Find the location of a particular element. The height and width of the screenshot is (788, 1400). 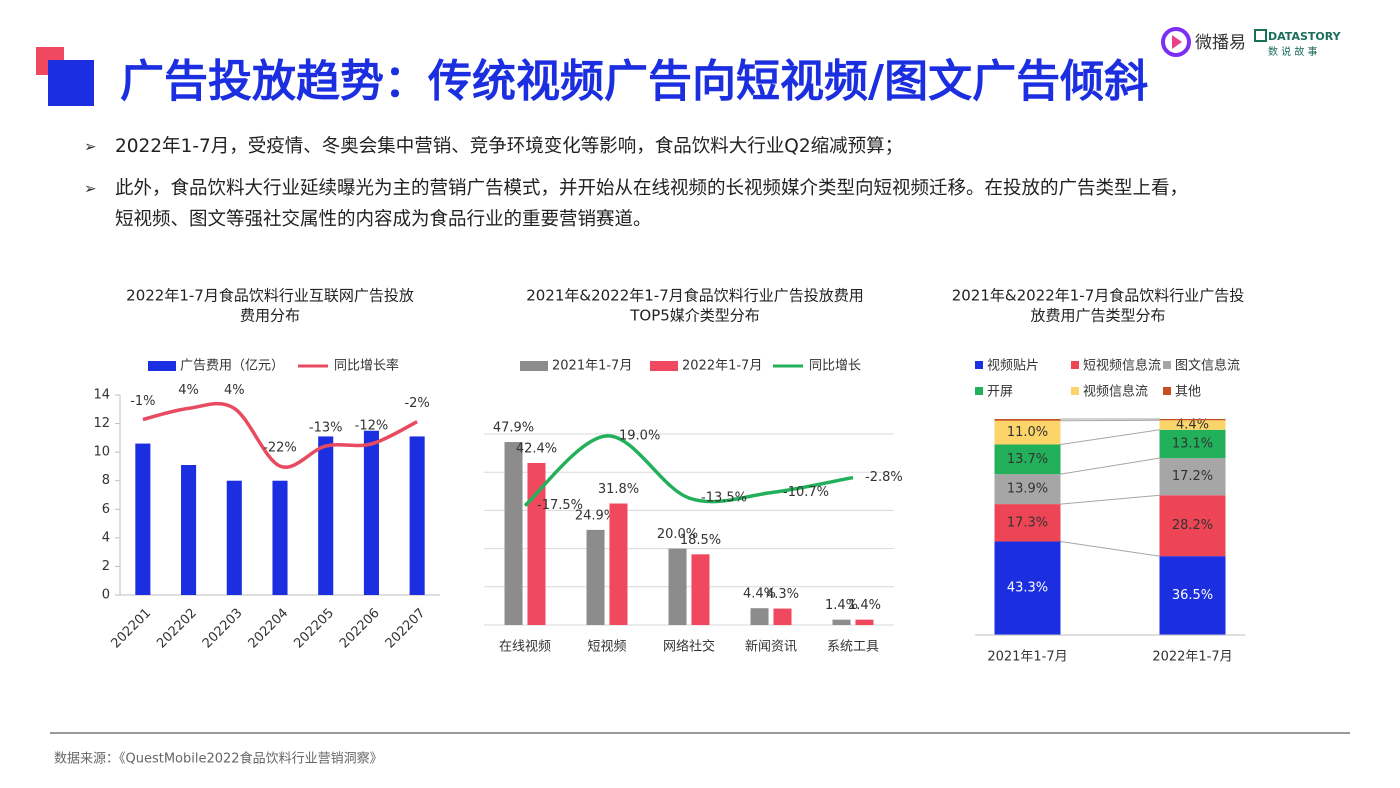

logo-icon is located at coordinates (1176, 42).